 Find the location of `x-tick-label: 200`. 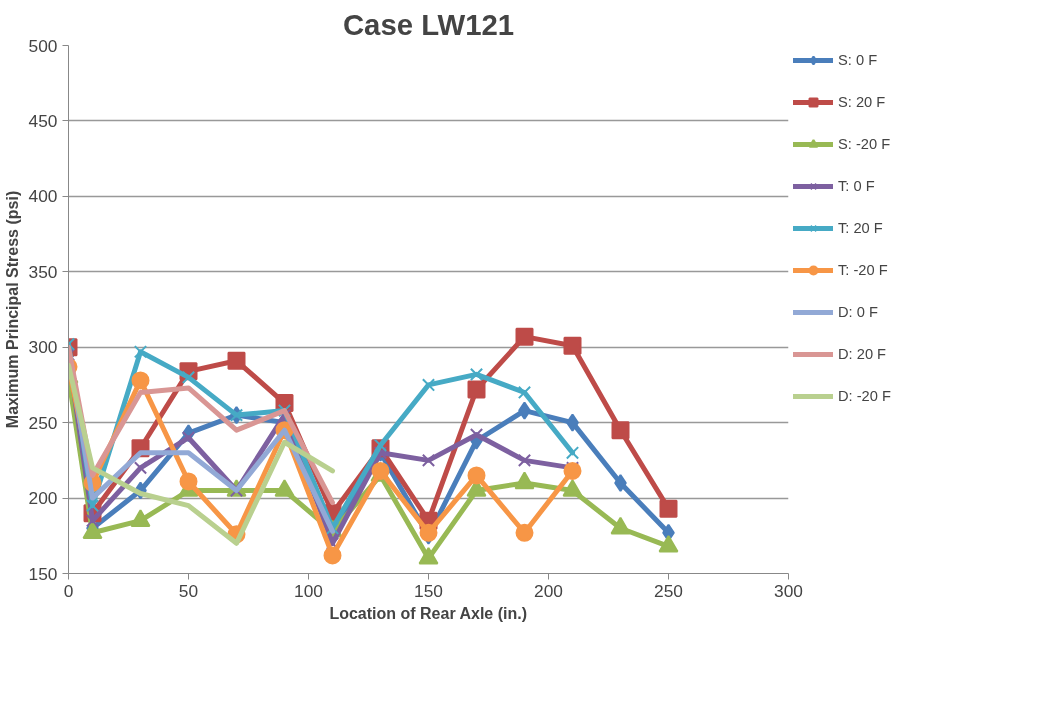

x-tick-label: 200 is located at coordinates (548, 590).